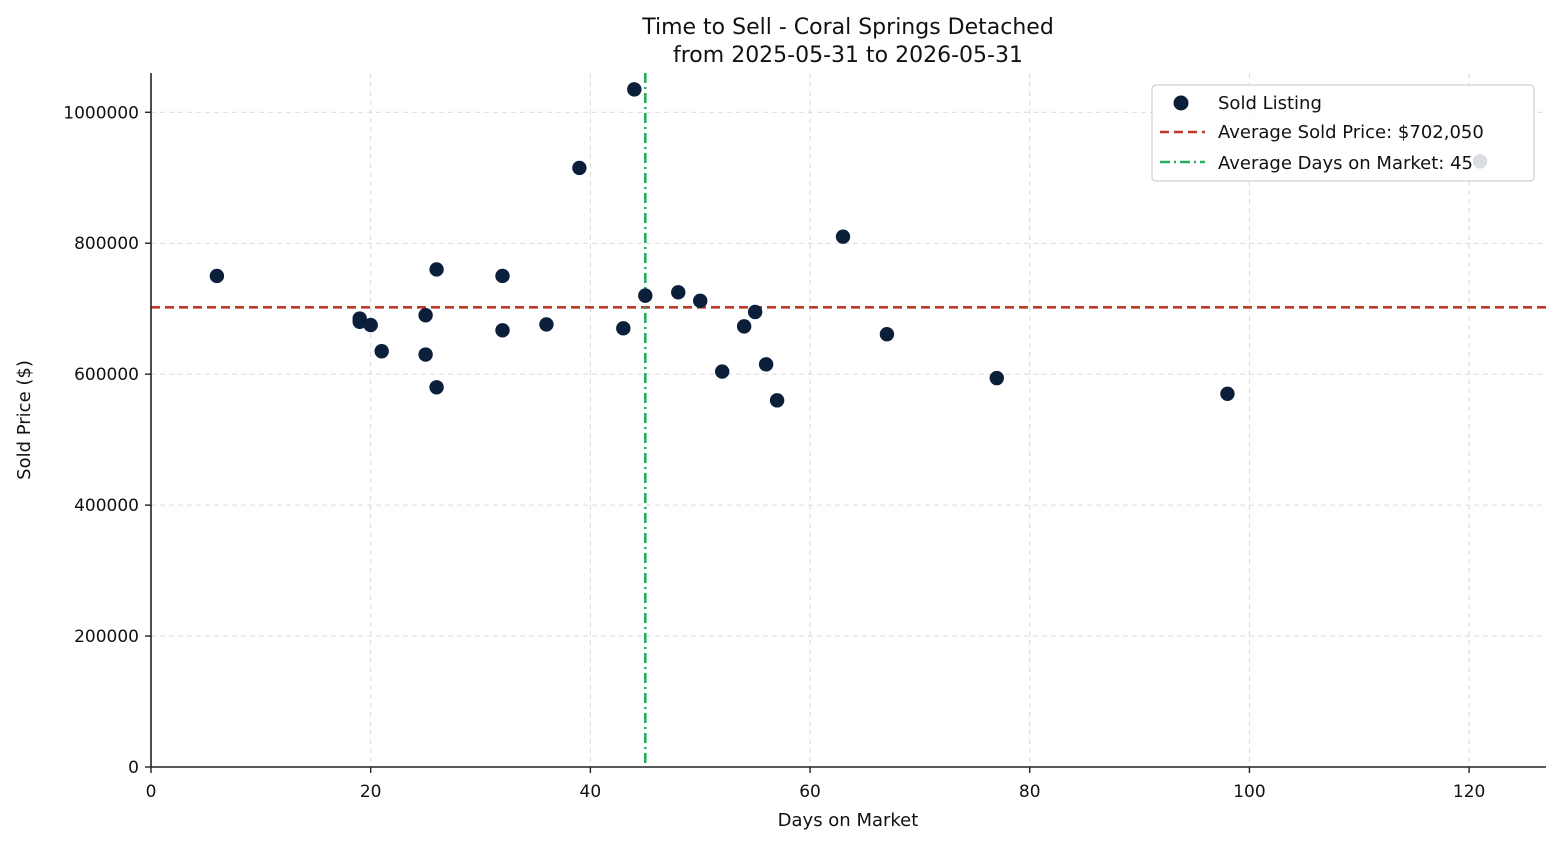 Image resolution: width=1560 pixels, height=845 pixels. I want to click on y-tick-label: 0, so click(133, 768).